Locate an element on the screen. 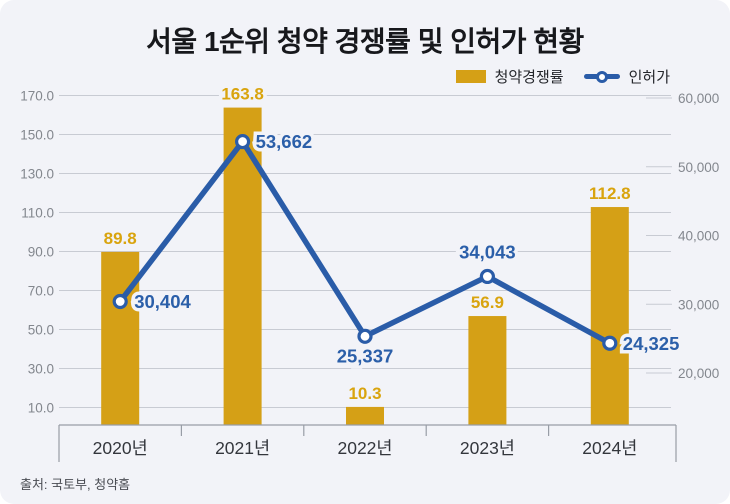 The height and width of the screenshot is (504, 730). legend-item-bar: 청약경쟁률 is located at coordinates (509, 76).